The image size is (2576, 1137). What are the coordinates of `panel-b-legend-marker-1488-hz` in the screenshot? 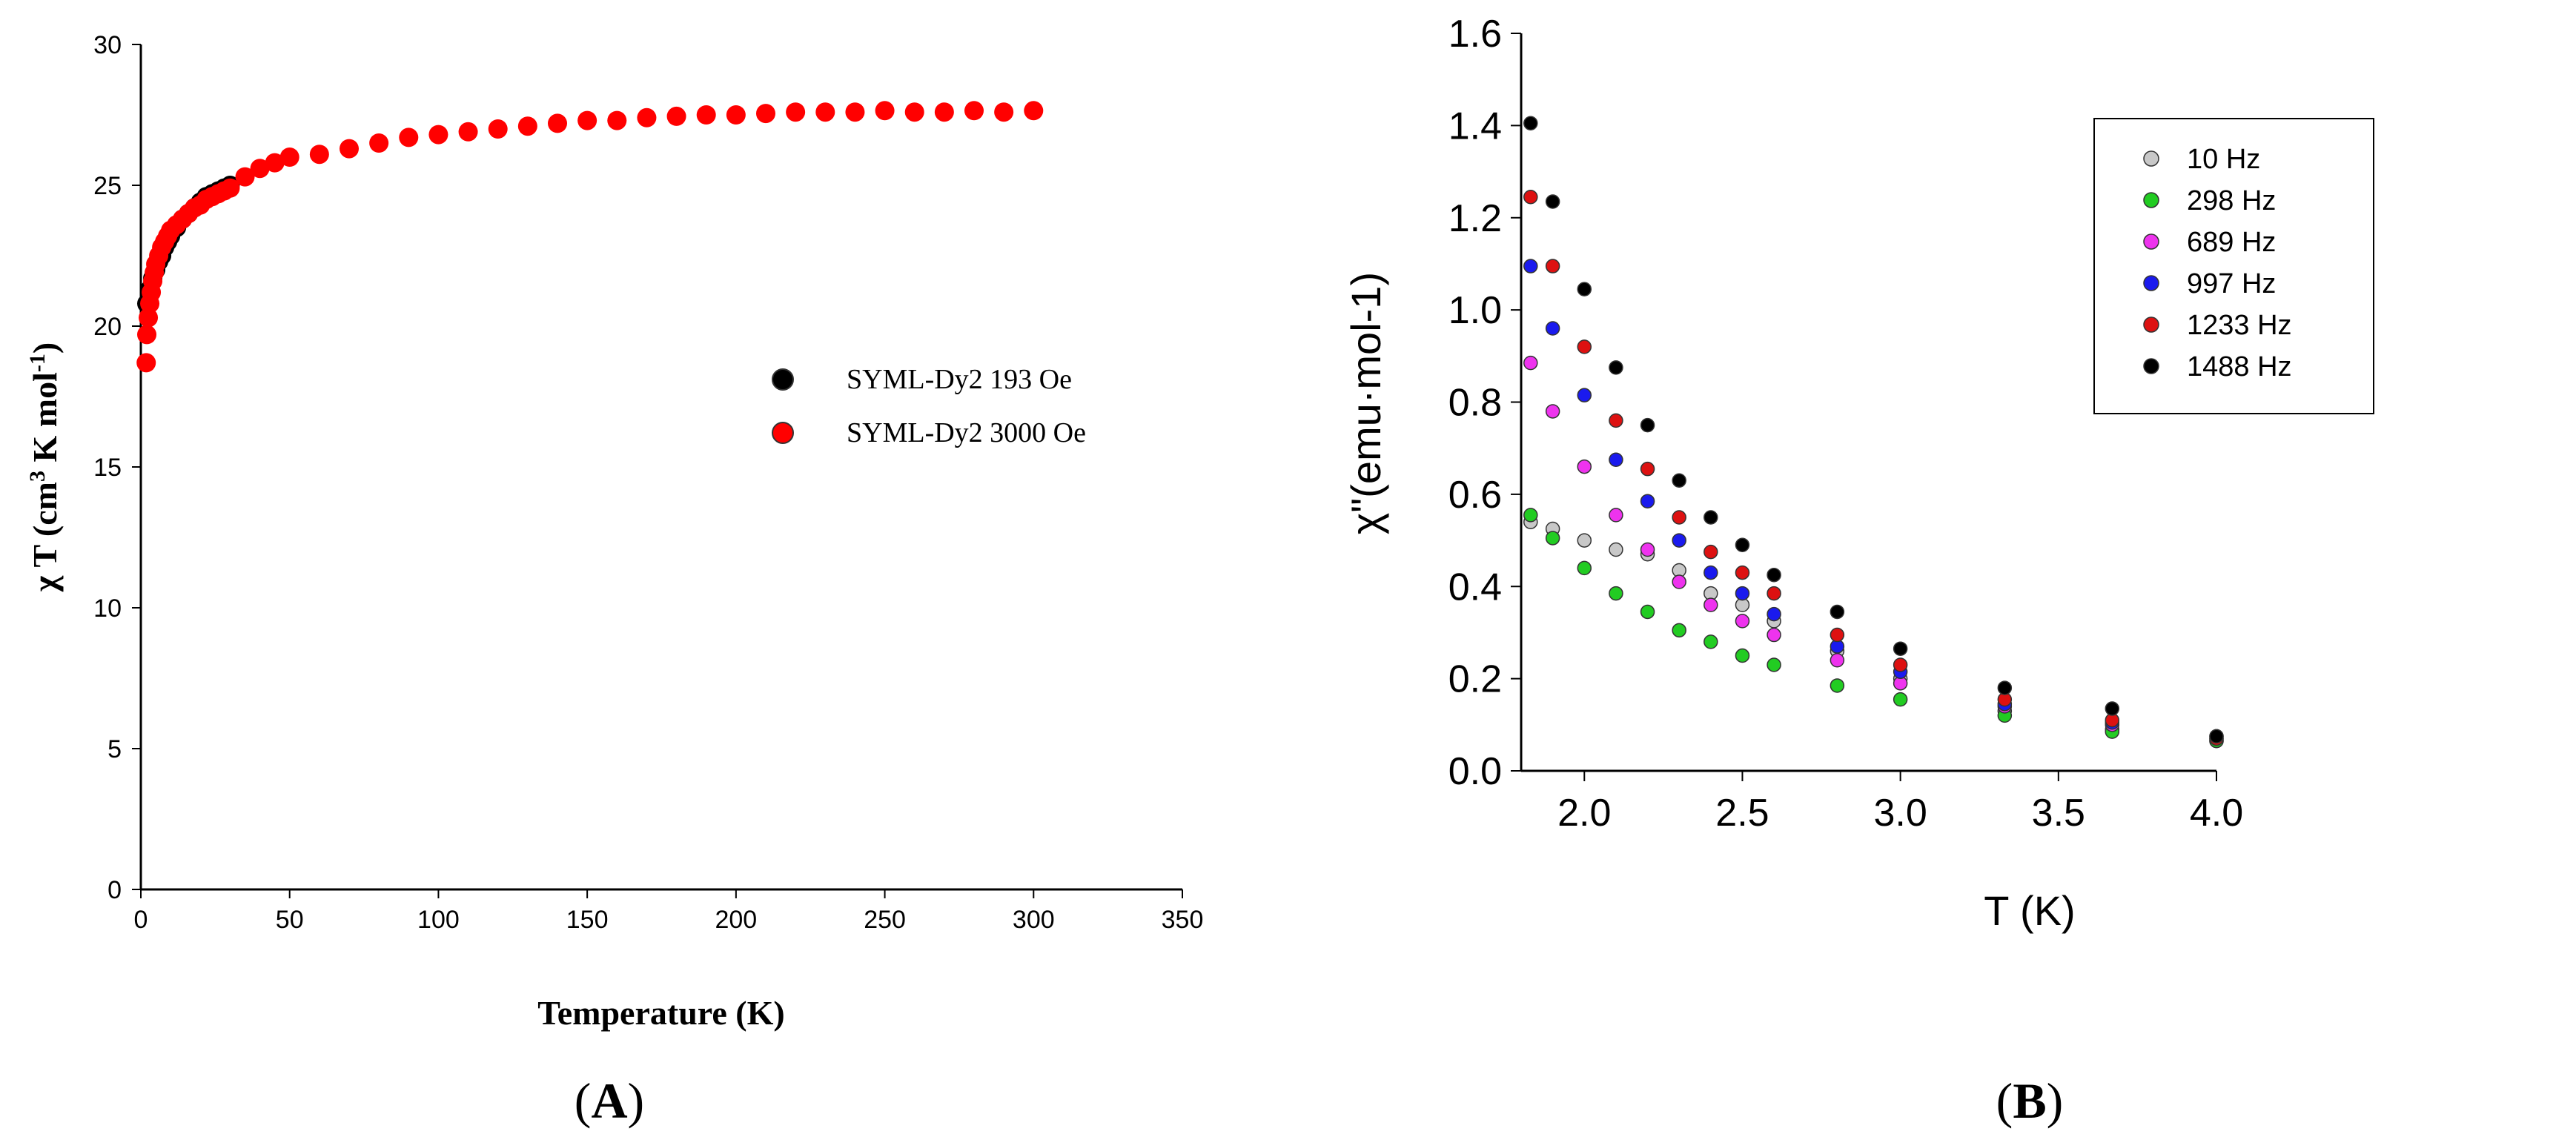 It's located at (2151, 366).